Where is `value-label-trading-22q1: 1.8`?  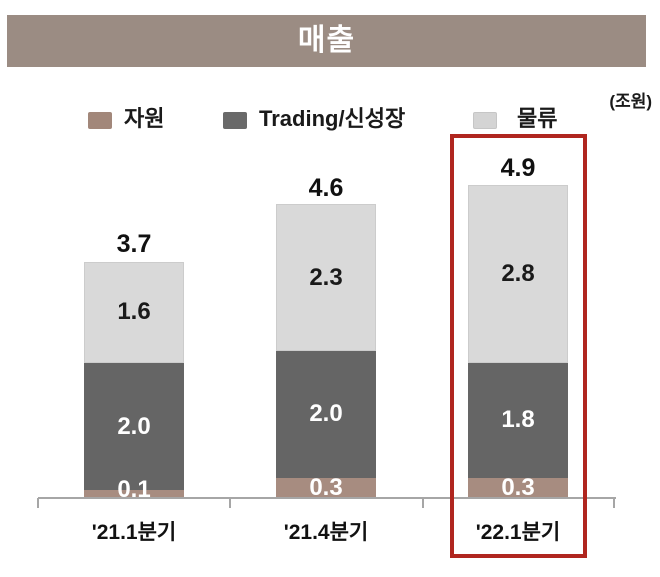 value-label-trading-22q1: 1.8 is located at coordinates (518, 419).